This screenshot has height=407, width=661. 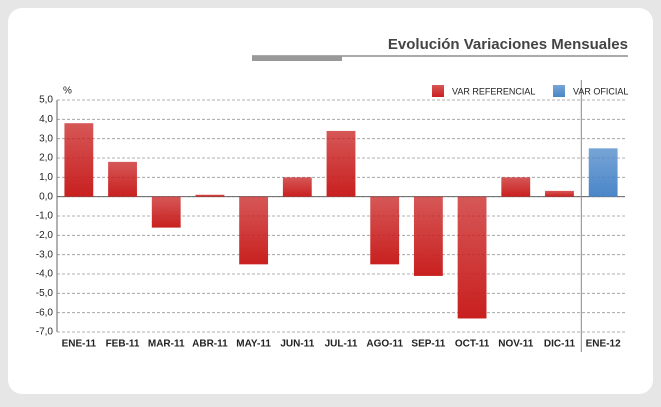 What do you see at coordinates (46, 119) in the screenshot?
I see `y-tick-label: 4,0` at bounding box center [46, 119].